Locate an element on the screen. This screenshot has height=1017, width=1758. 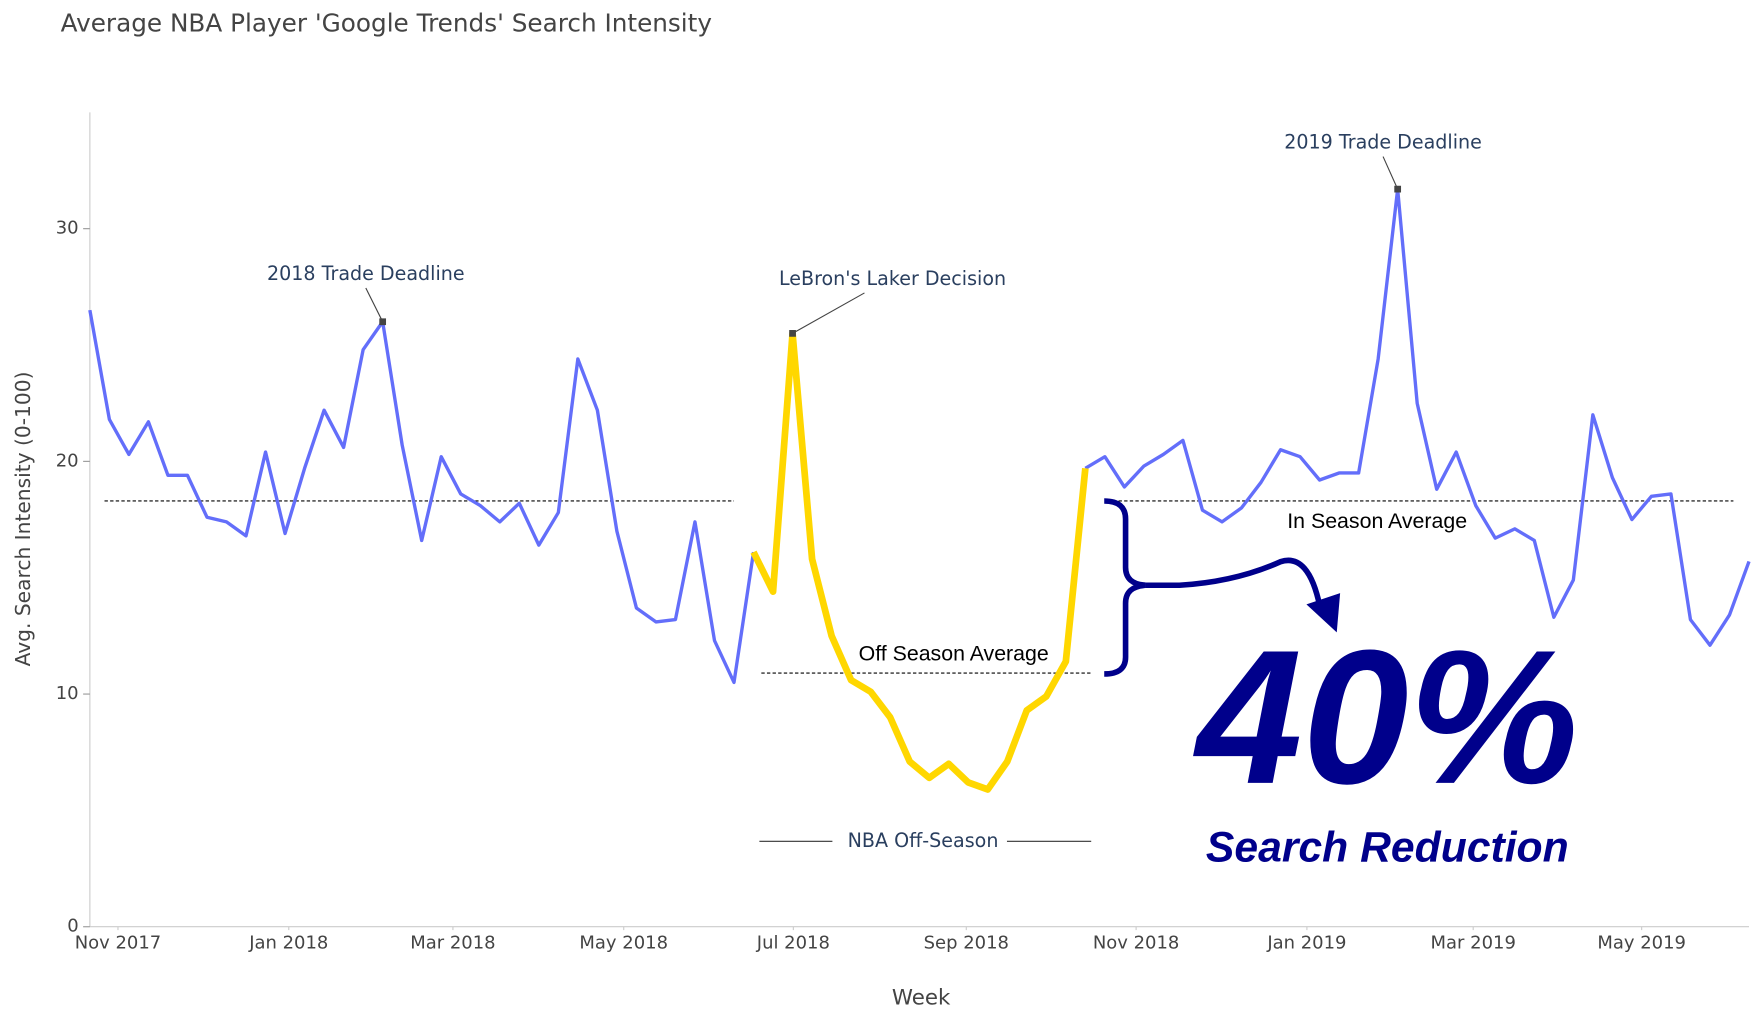
annotation-label: 2018 Trade Deadline is located at coordinates (366, 273).